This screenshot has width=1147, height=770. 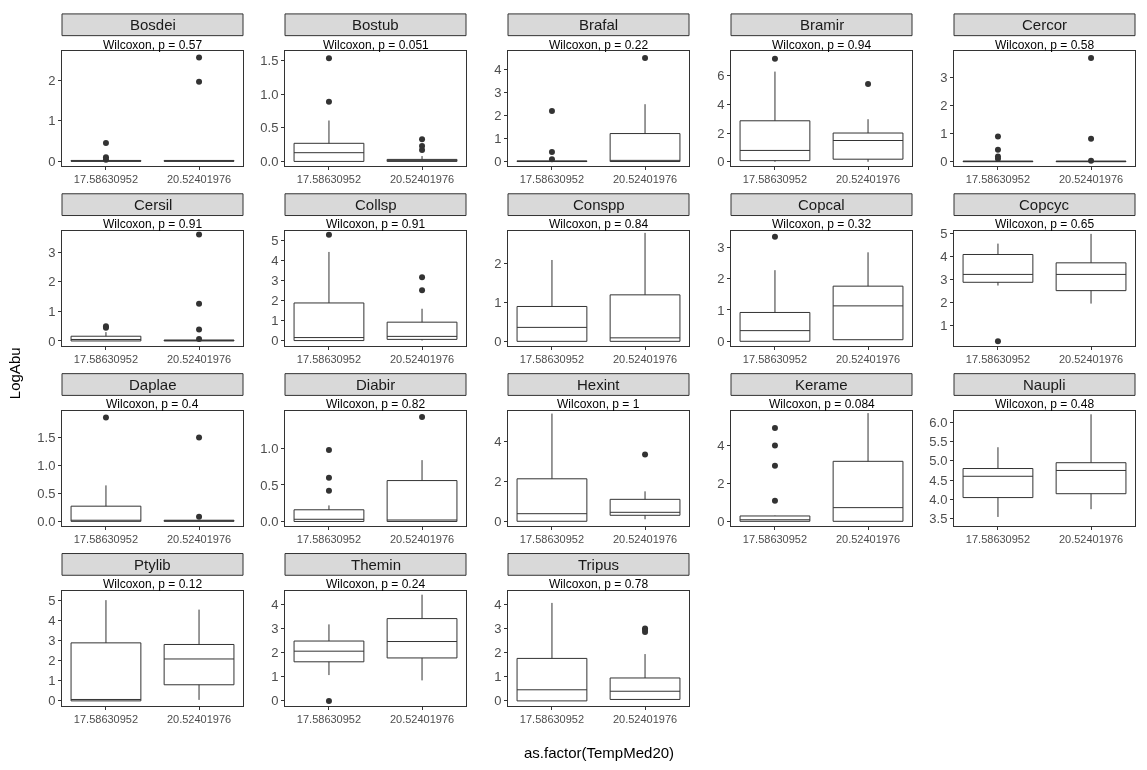 What do you see at coordinates (1045, 24) in the screenshot?
I see `chart-title: Cercor` at bounding box center [1045, 24].